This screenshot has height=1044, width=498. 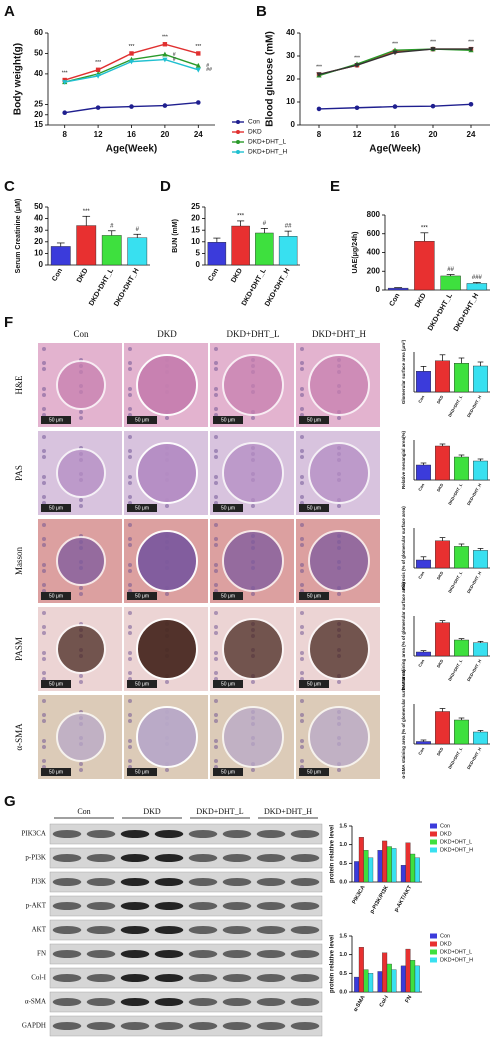 What do you see at coordinates (18, 79) in the screenshot?
I see `y-axis-label: Body weight(g)` at bounding box center [18, 79].